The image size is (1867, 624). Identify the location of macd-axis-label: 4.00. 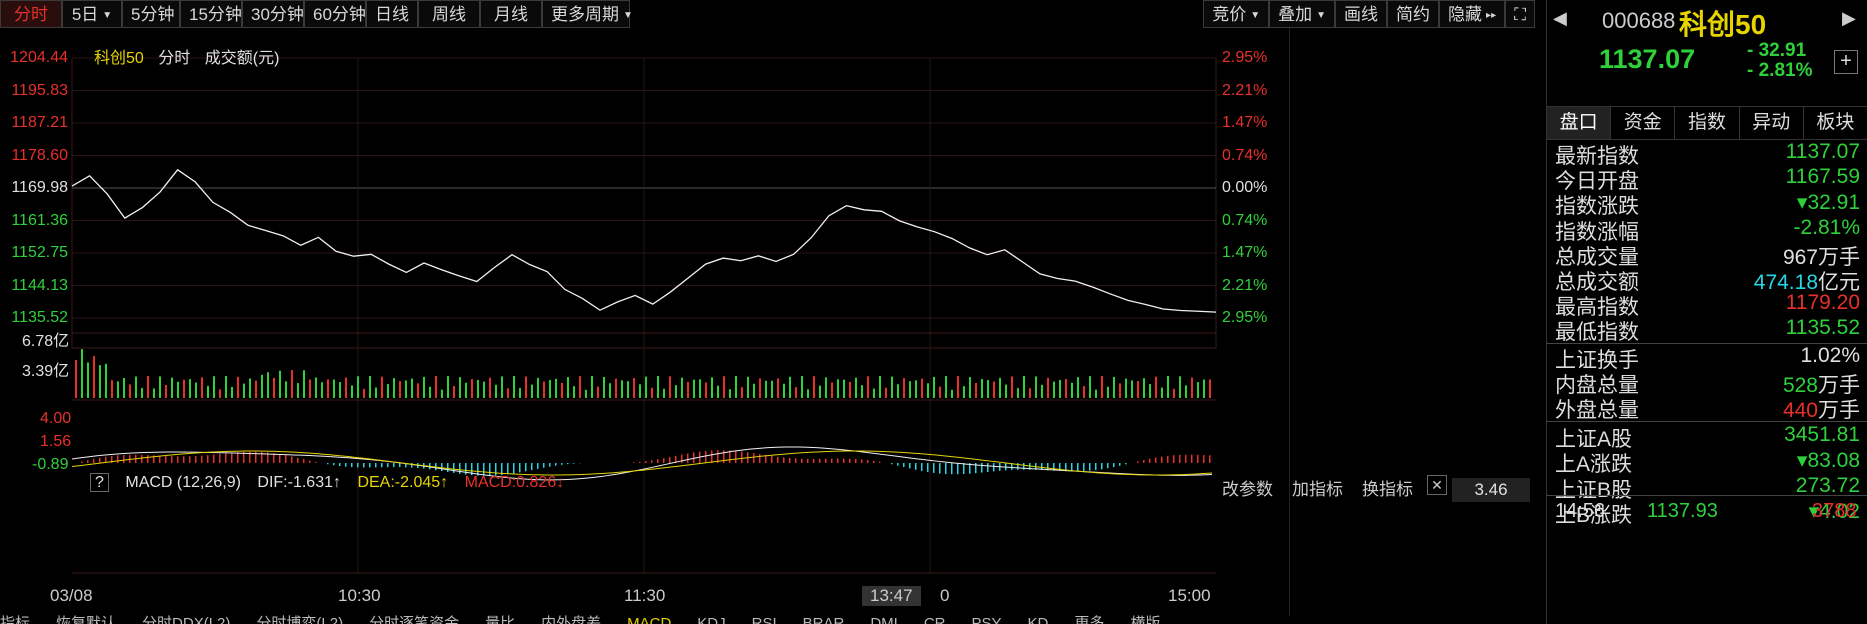
(56, 418).